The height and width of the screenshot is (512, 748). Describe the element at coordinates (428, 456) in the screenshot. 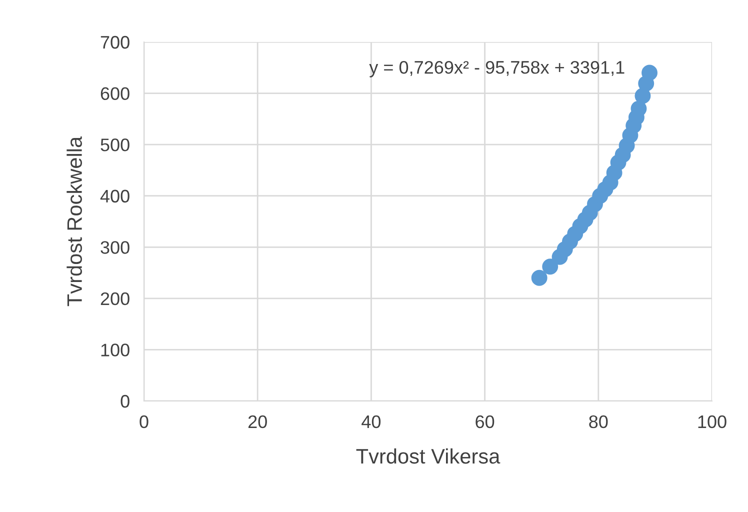

I see `x-axis-title: Tvrdost Vikersa` at that location.